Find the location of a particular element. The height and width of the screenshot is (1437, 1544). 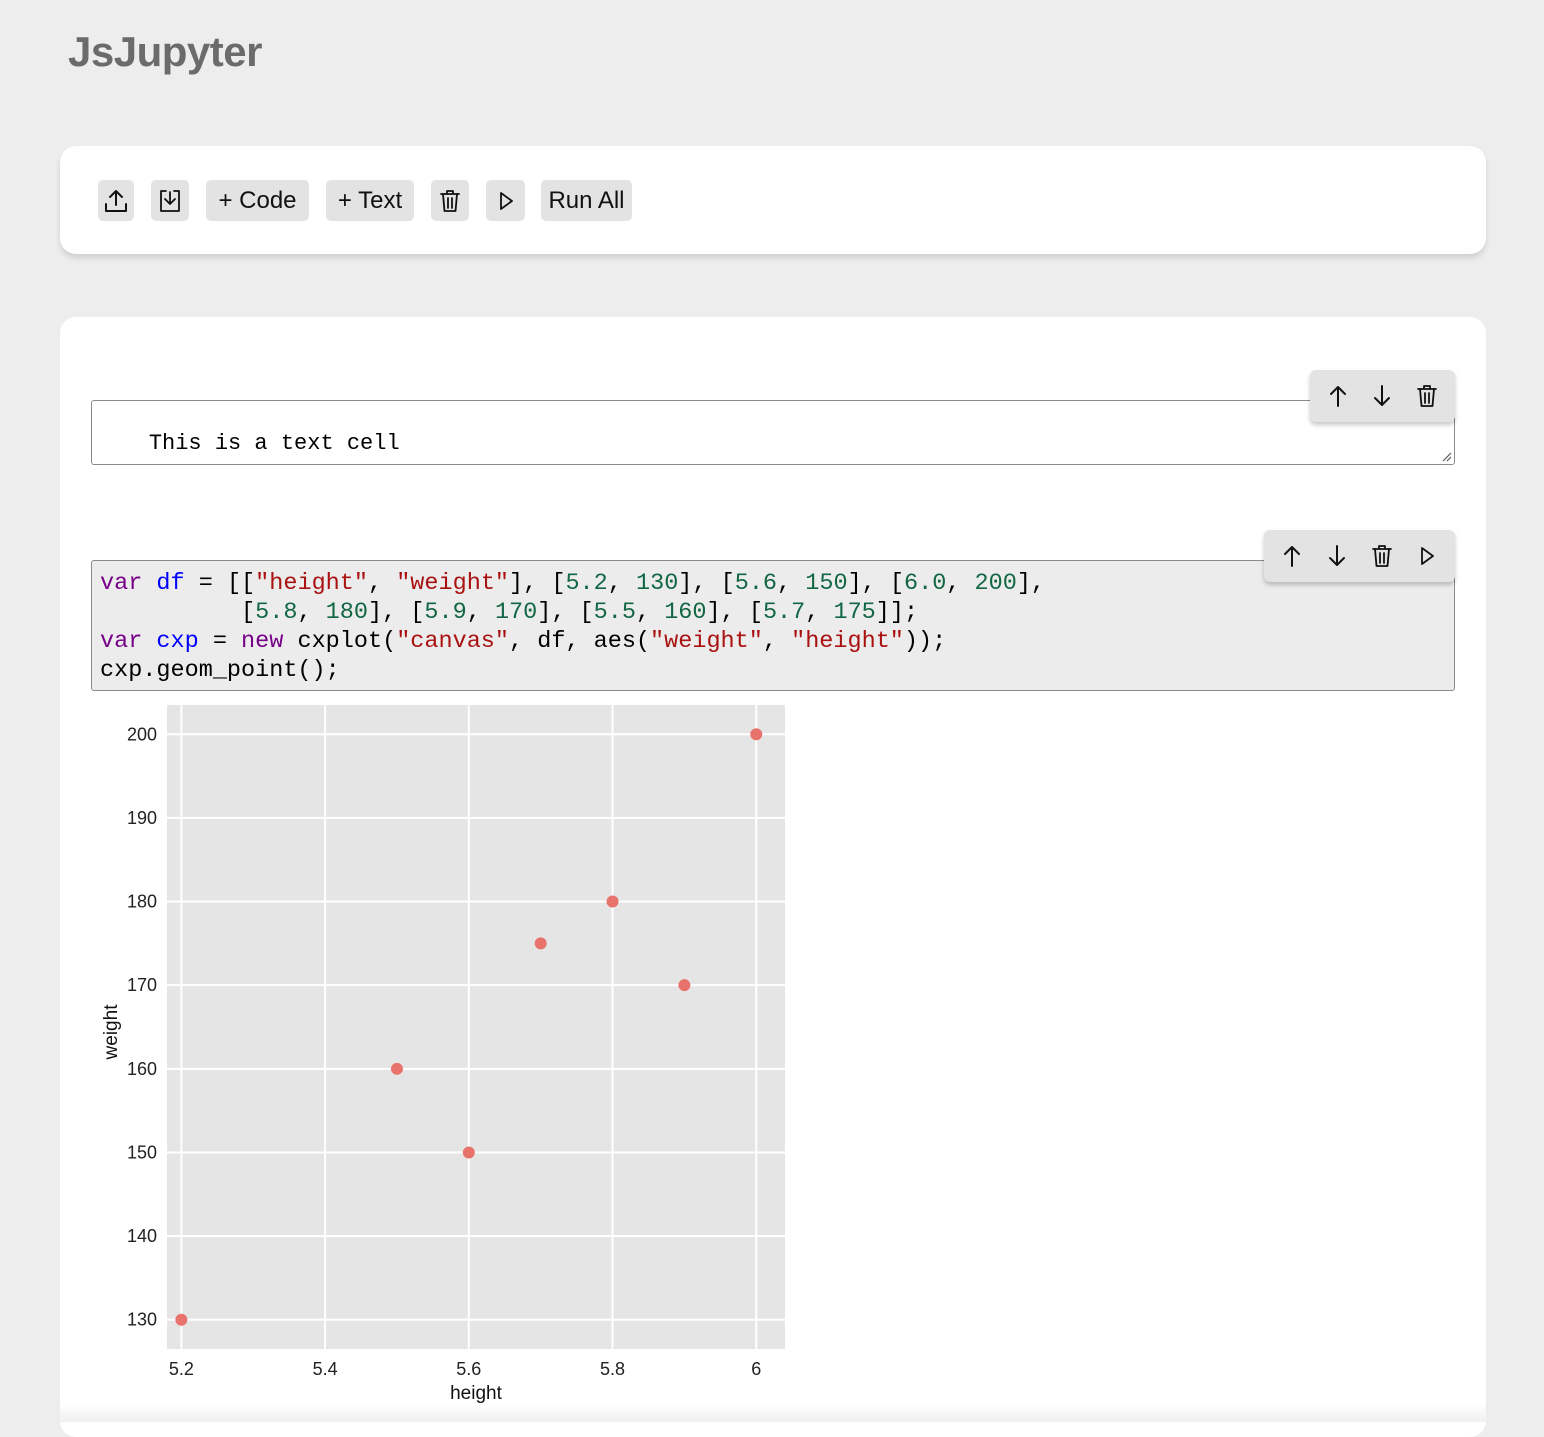

x-tick-label: 5.6 is located at coordinates (468, 1369).